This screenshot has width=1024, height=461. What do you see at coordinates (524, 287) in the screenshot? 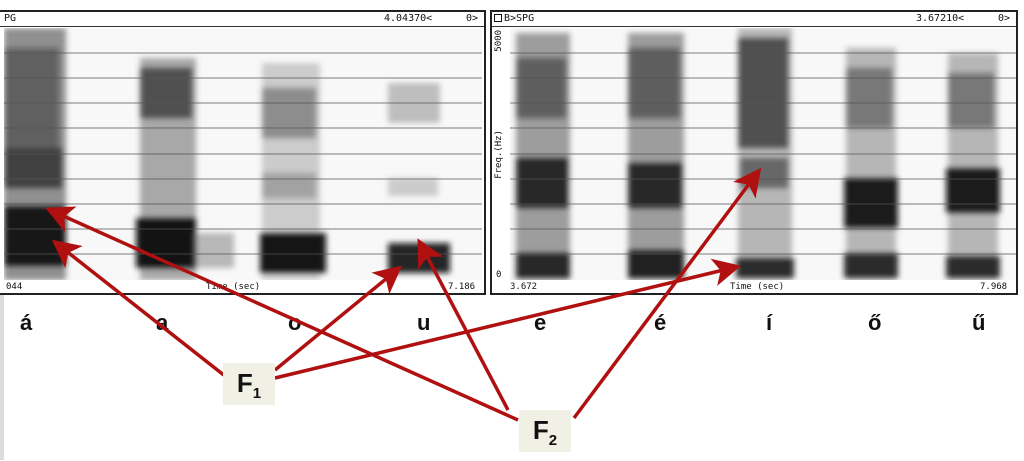
I see `panel-b-x-start: 3.672` at bounding box center [524, 287].